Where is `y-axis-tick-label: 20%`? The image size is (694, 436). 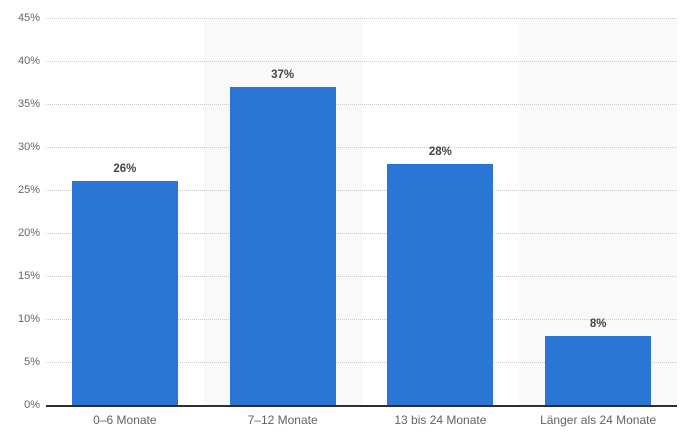
y-axis-tick-label: 20% is located at coordinates (28, 233).